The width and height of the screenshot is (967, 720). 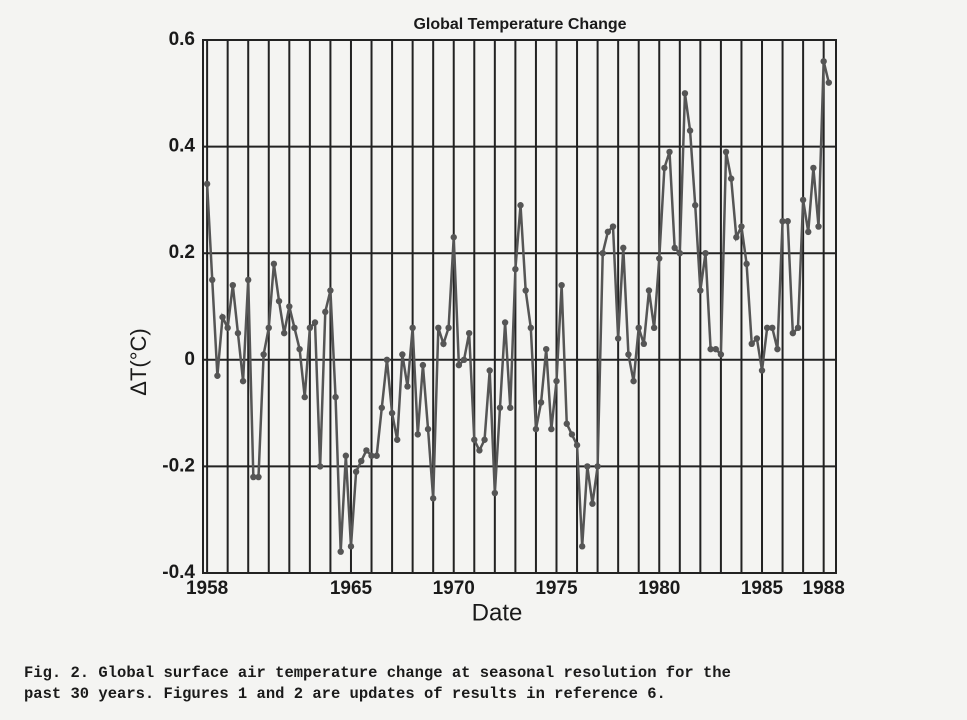 What do you see at coordinates (351, 588) in the screenshot?
I see `x-tick-label: 1965` at bounding box center [351, 588].